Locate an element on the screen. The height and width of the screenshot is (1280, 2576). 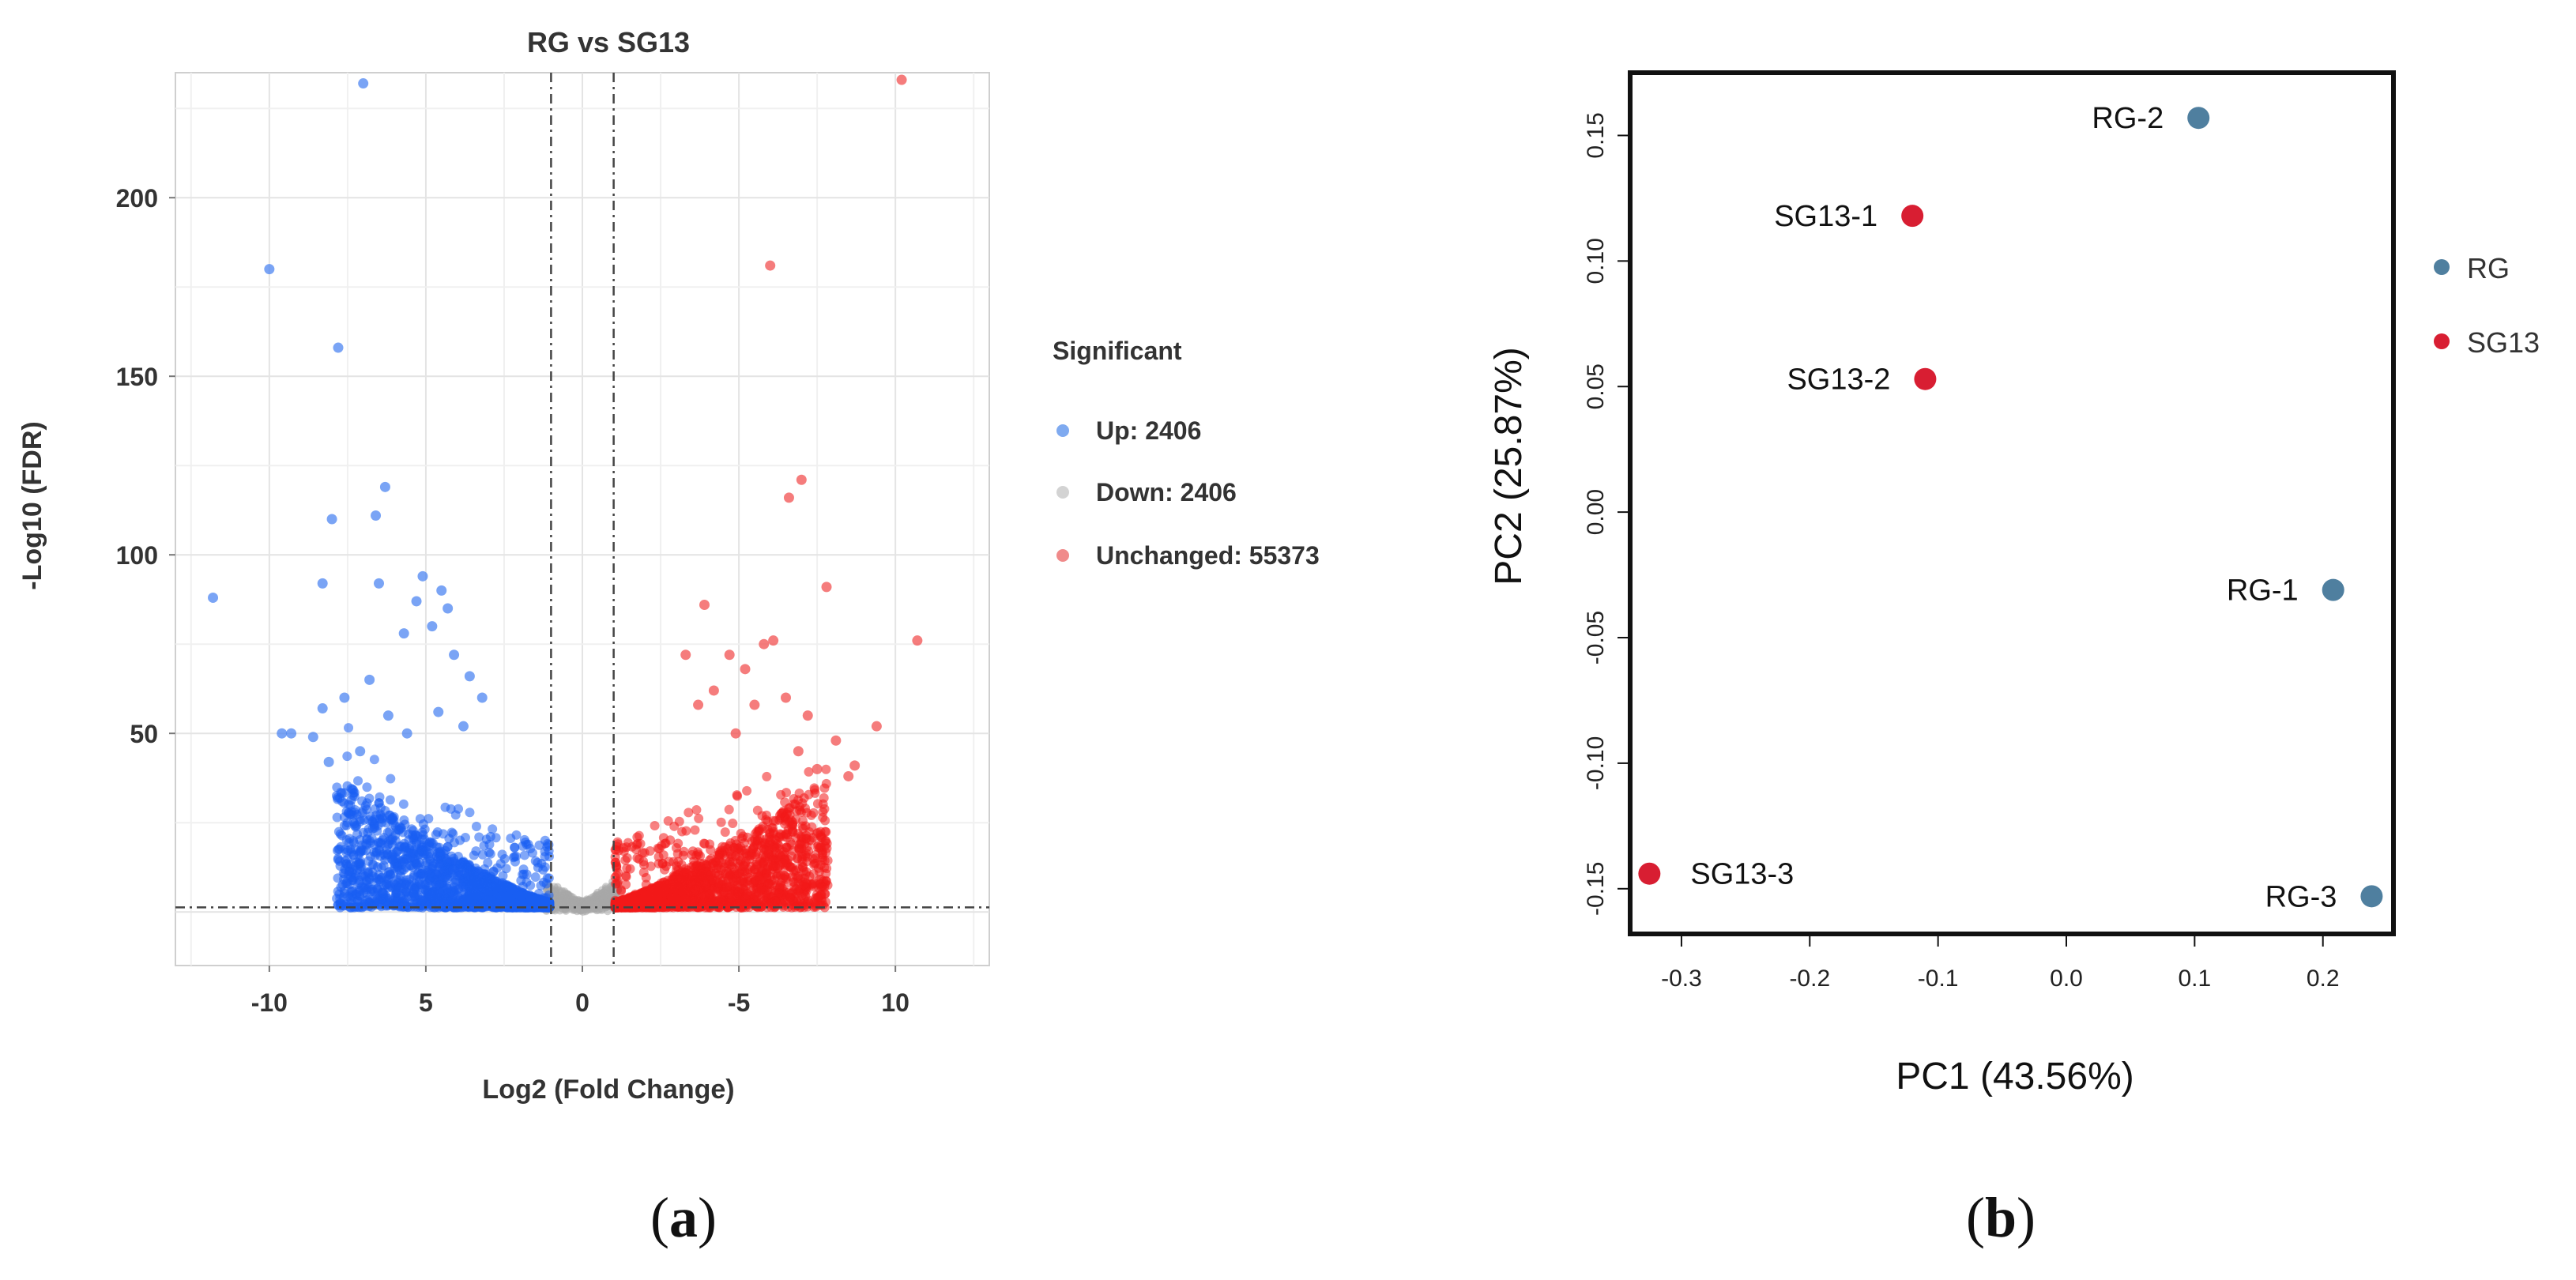
pca-legend-entry-rg: RG is located at coordinates (2472, 268).